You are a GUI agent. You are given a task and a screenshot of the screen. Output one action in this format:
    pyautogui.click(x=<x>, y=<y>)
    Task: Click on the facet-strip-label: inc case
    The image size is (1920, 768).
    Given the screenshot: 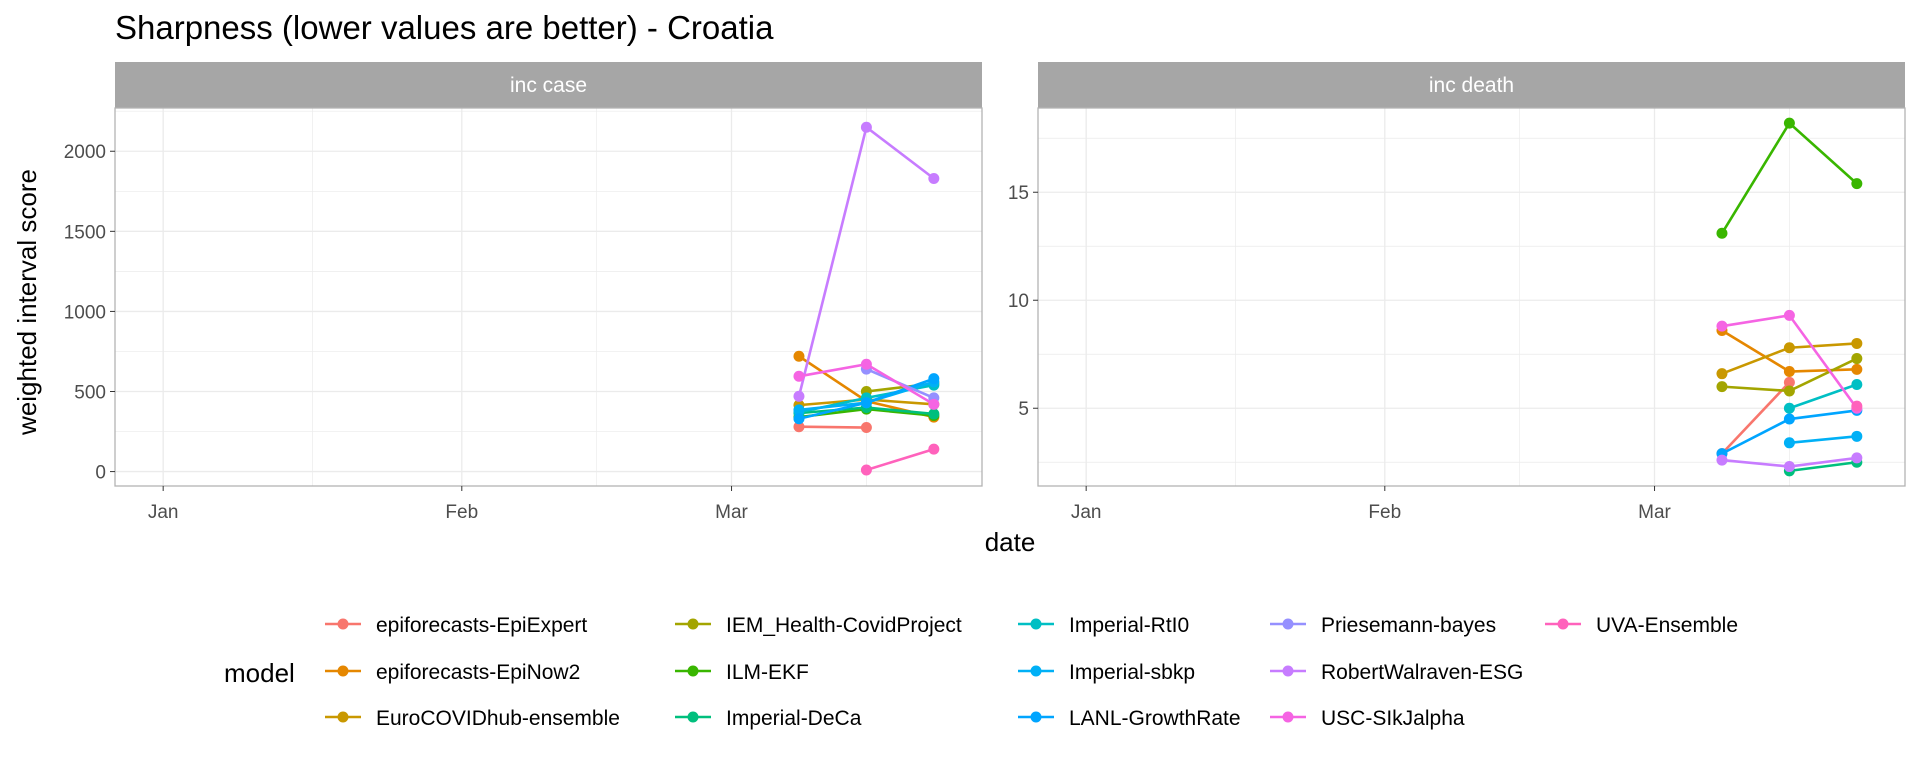 What is the action you would take?
    pyautogui.click(x=548, y=85)
    